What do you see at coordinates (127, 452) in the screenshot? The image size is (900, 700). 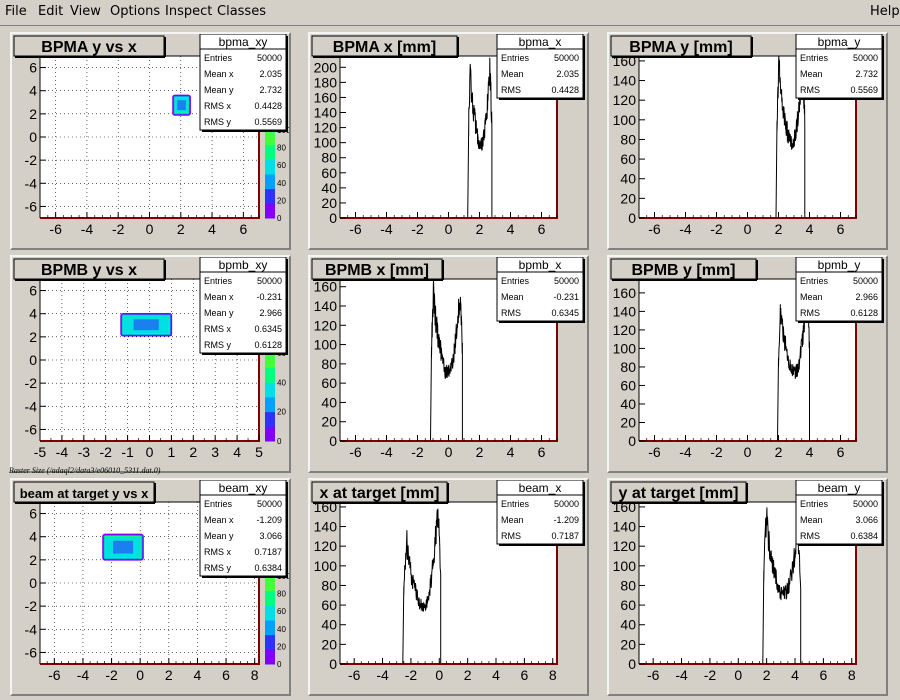 I see `x-tick-label: -1` at bounding box center [127, 452].